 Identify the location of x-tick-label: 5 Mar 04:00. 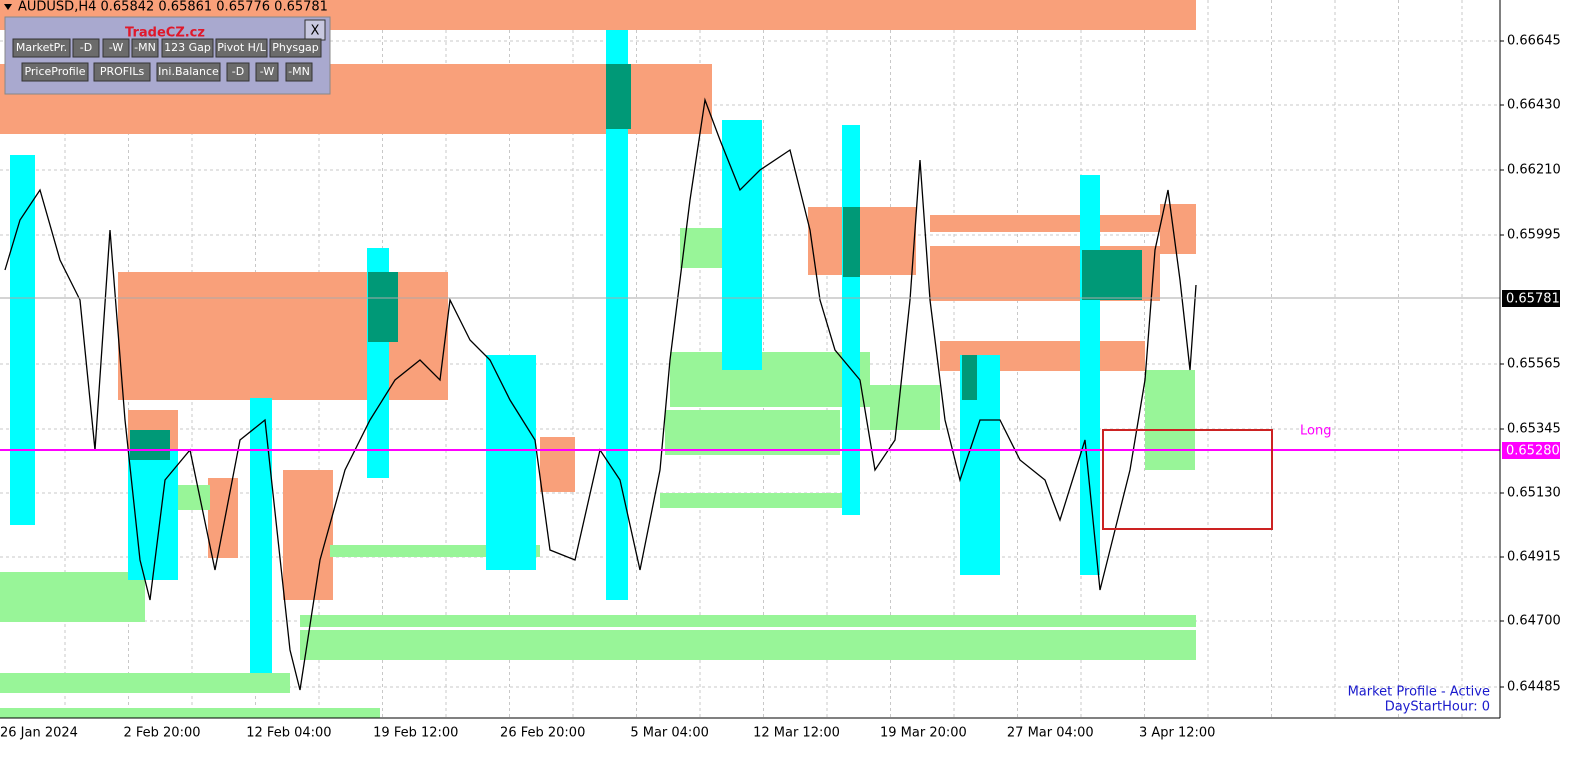
(669, 733).